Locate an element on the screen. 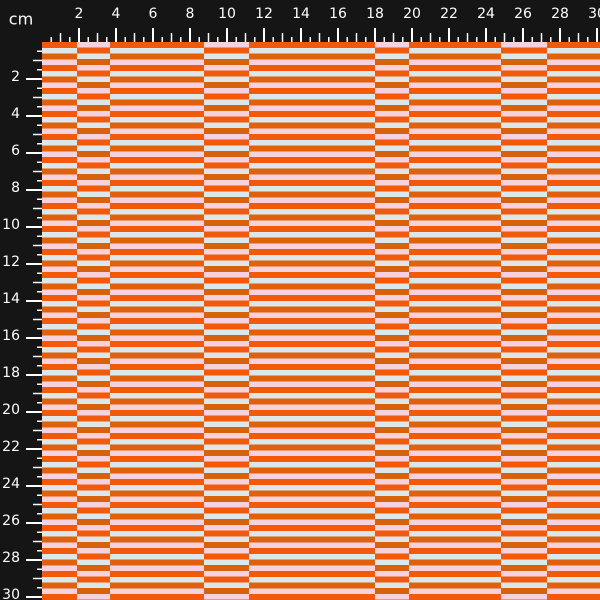  top-label: 20 is located at coordinates (412, 14).